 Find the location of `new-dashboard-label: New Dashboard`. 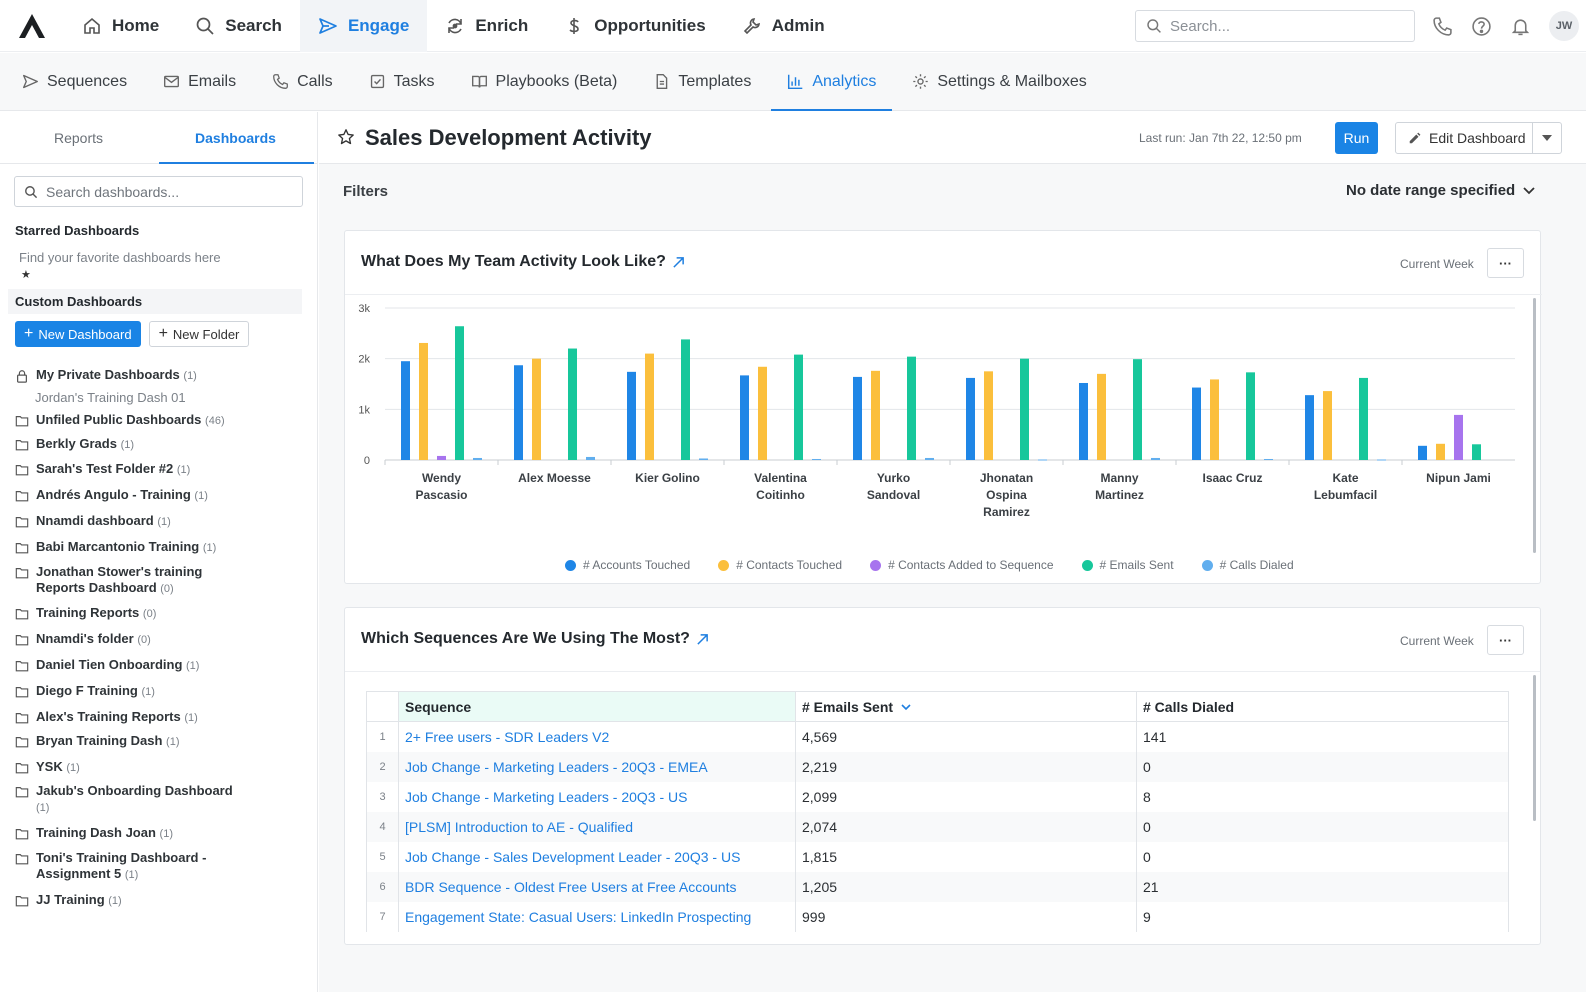

new-dashboard-label: New Dashboard is located at coordinates (85, 334).